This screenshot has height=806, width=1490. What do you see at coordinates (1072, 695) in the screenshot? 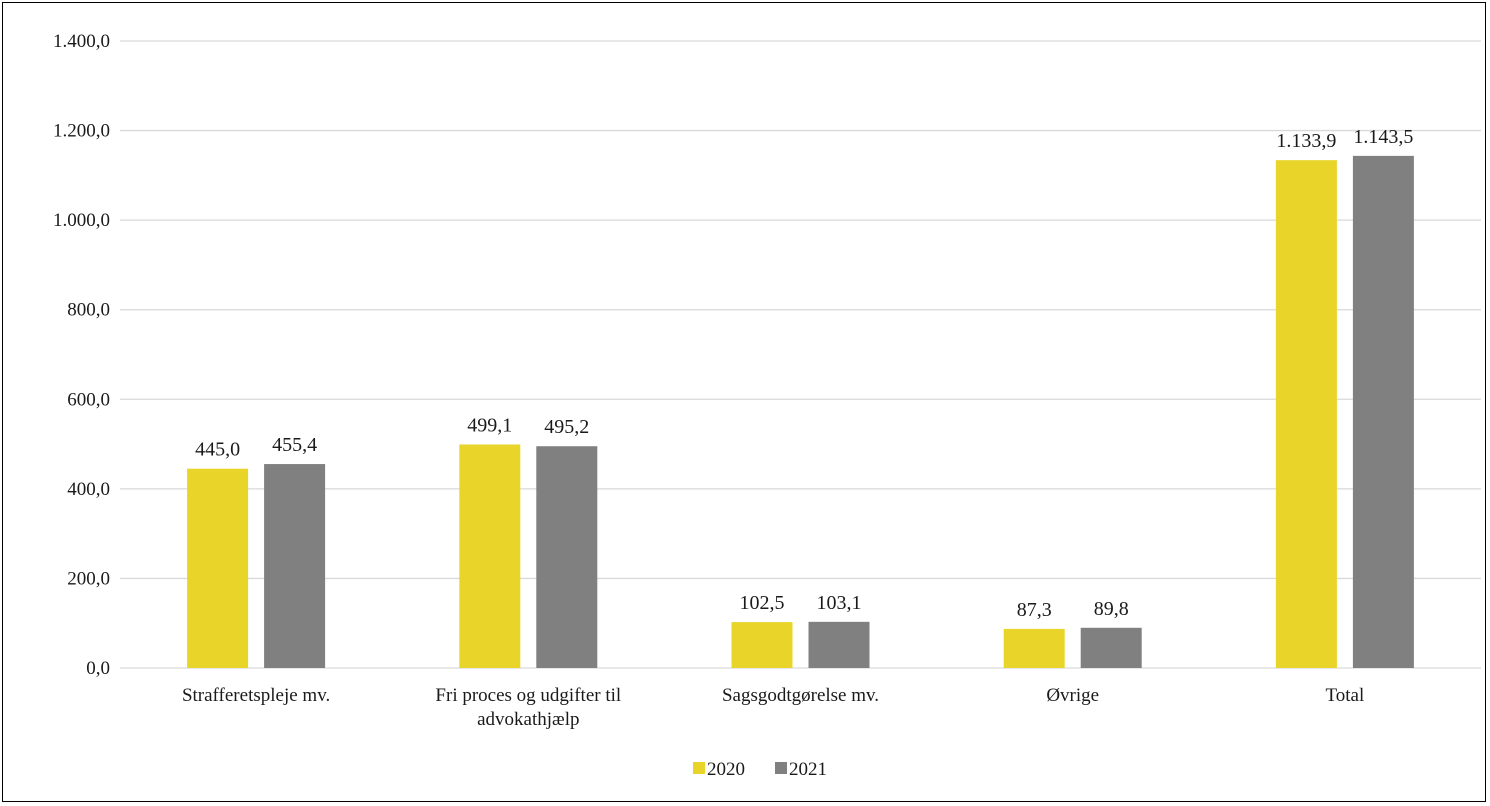
I see `x-category-label: Øvrige` at bounding box center [1072, 695].